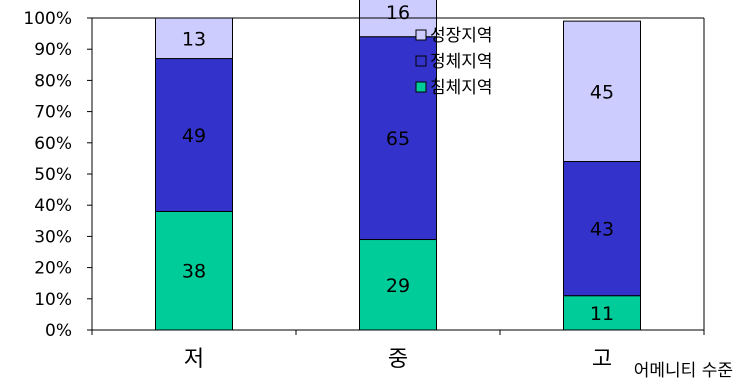  Describe the element at coordinates (683, 370) in the screenshot. I see `x-axis-title: 어메니티 수준` at that location.